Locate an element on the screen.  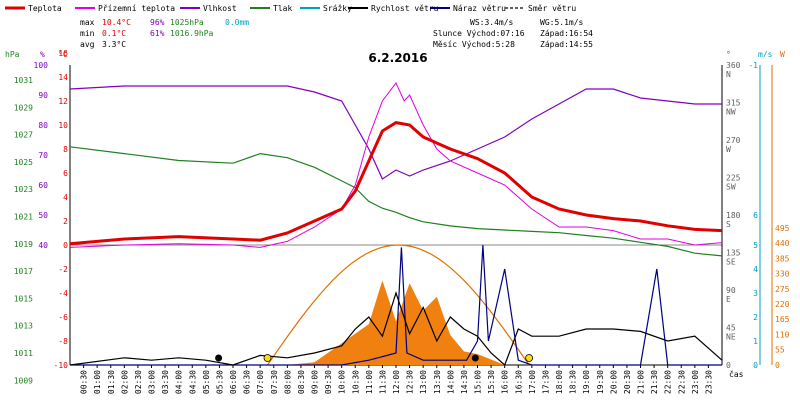
x-tick-label: 13:30 is located at coordinates (437, 382).